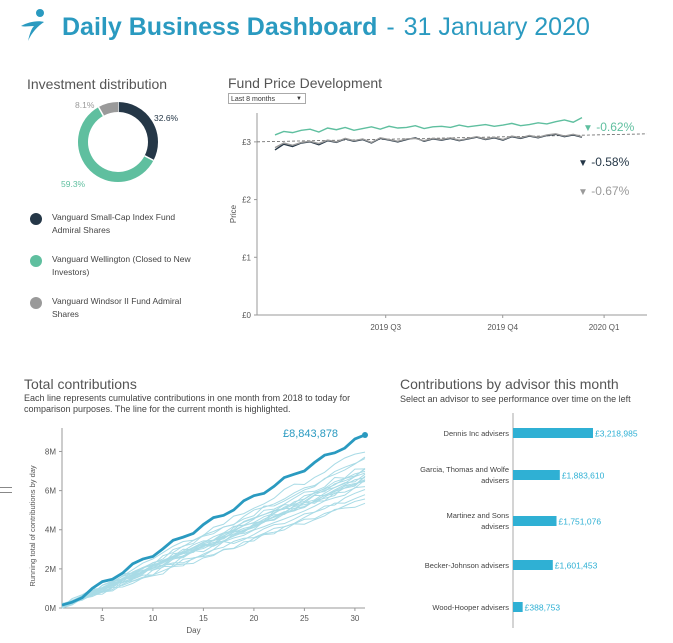  Describe the element at coordinates (299, 99) in the screenshot. I see `chevron-down-icon: ▼` at that location.